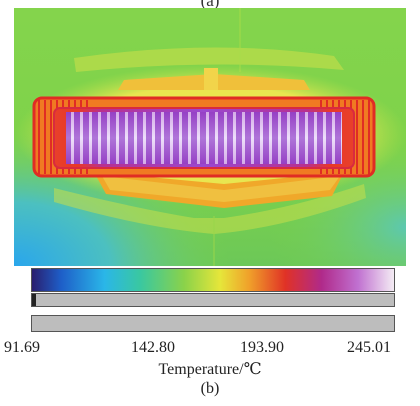 This screenshot has height=406, width=420. I want to click on colorbar-gray-strip, so click(213, 300).